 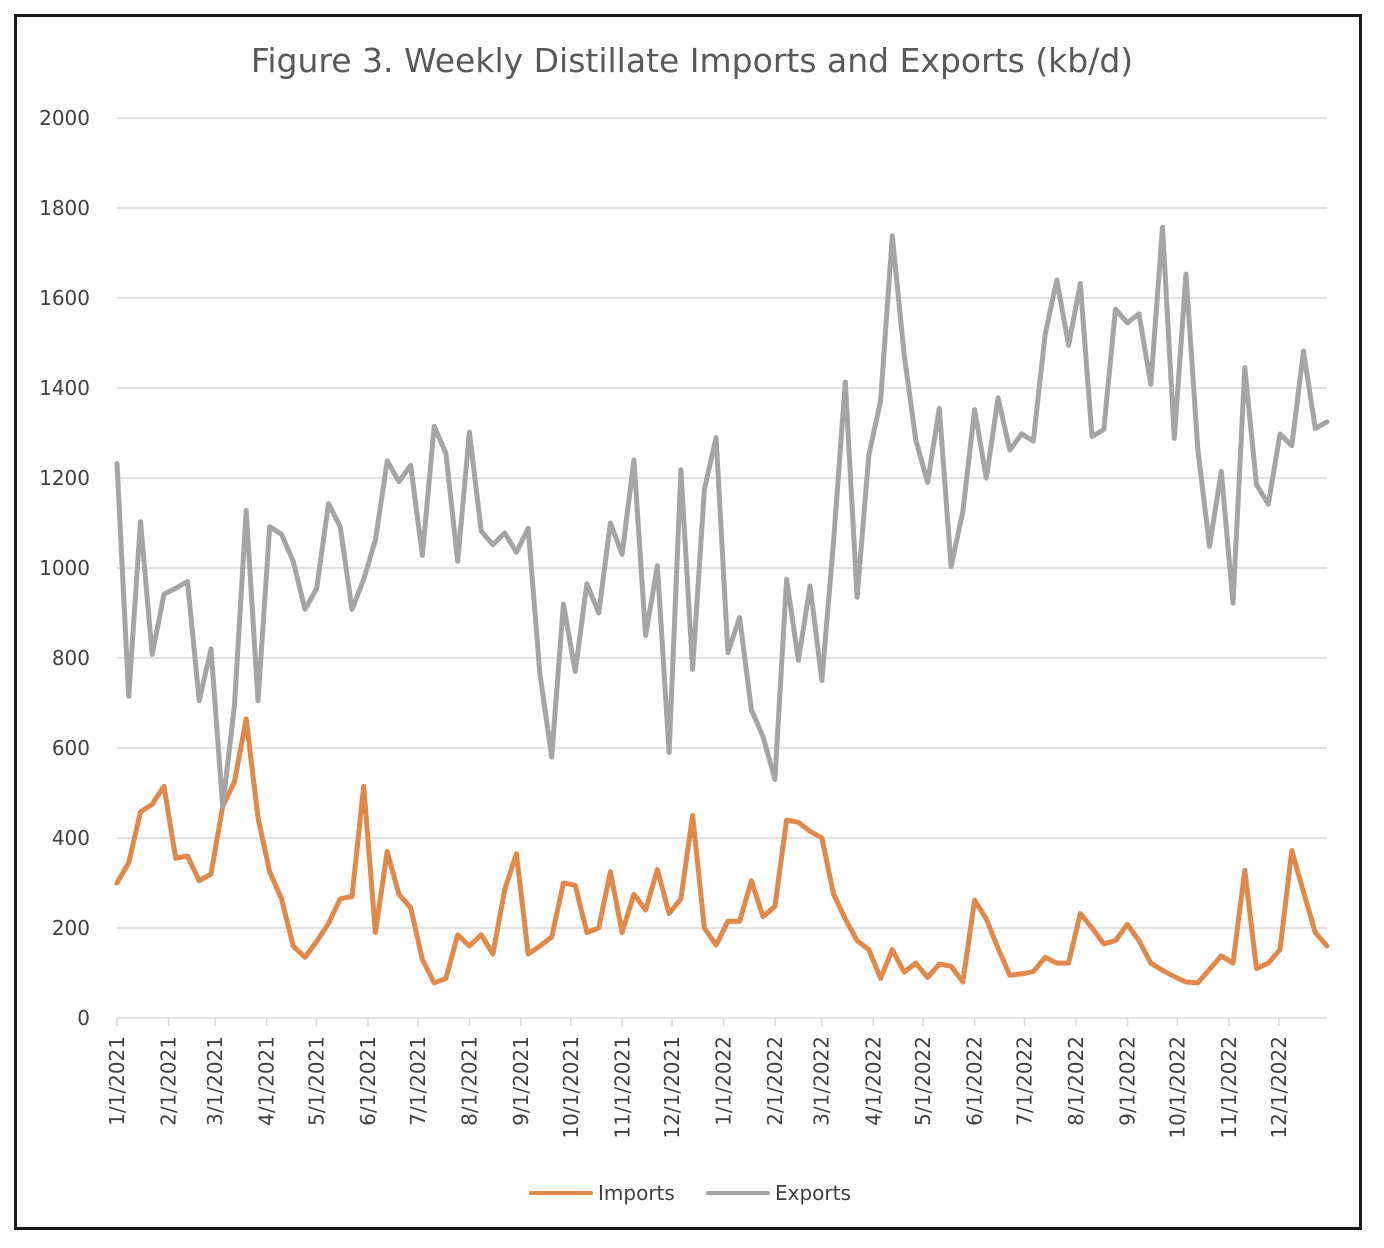 I want to click on y-tick-label: 1400, so click(x=64, y=388).